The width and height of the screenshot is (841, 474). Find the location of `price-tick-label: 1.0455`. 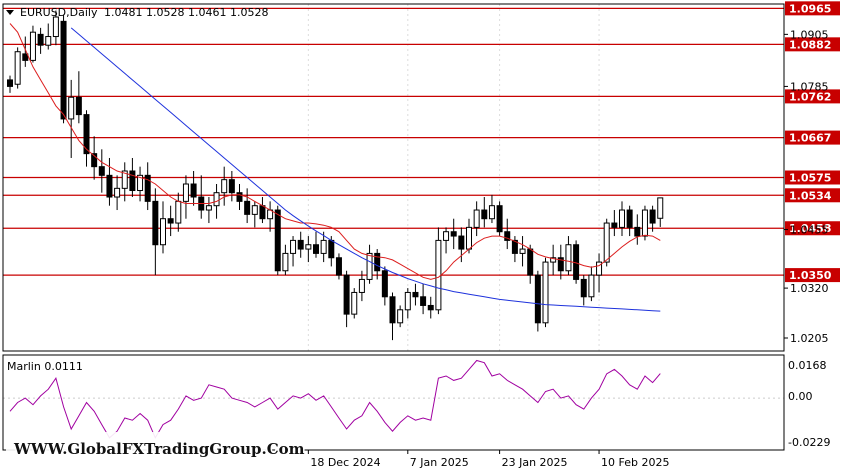

price-tick-label: 1.0455 is located at coordinates (809, 230).